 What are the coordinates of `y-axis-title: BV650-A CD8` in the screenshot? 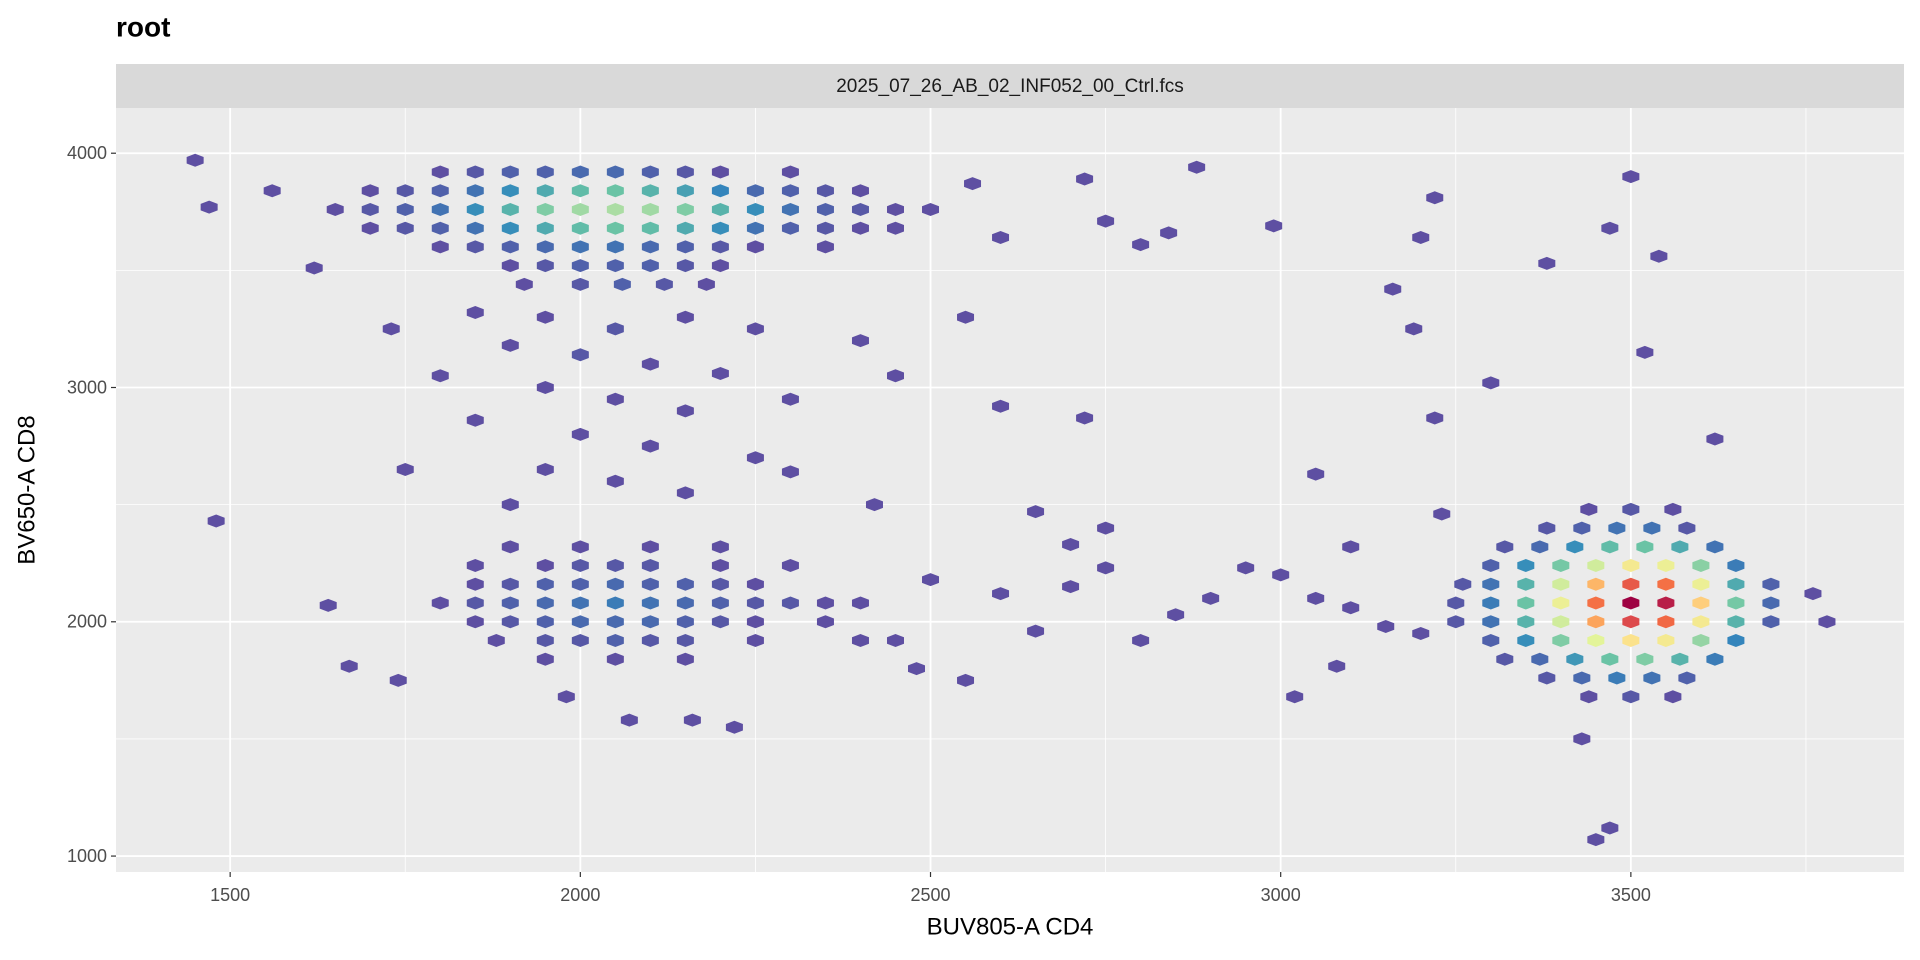 It's located at (26, 489).